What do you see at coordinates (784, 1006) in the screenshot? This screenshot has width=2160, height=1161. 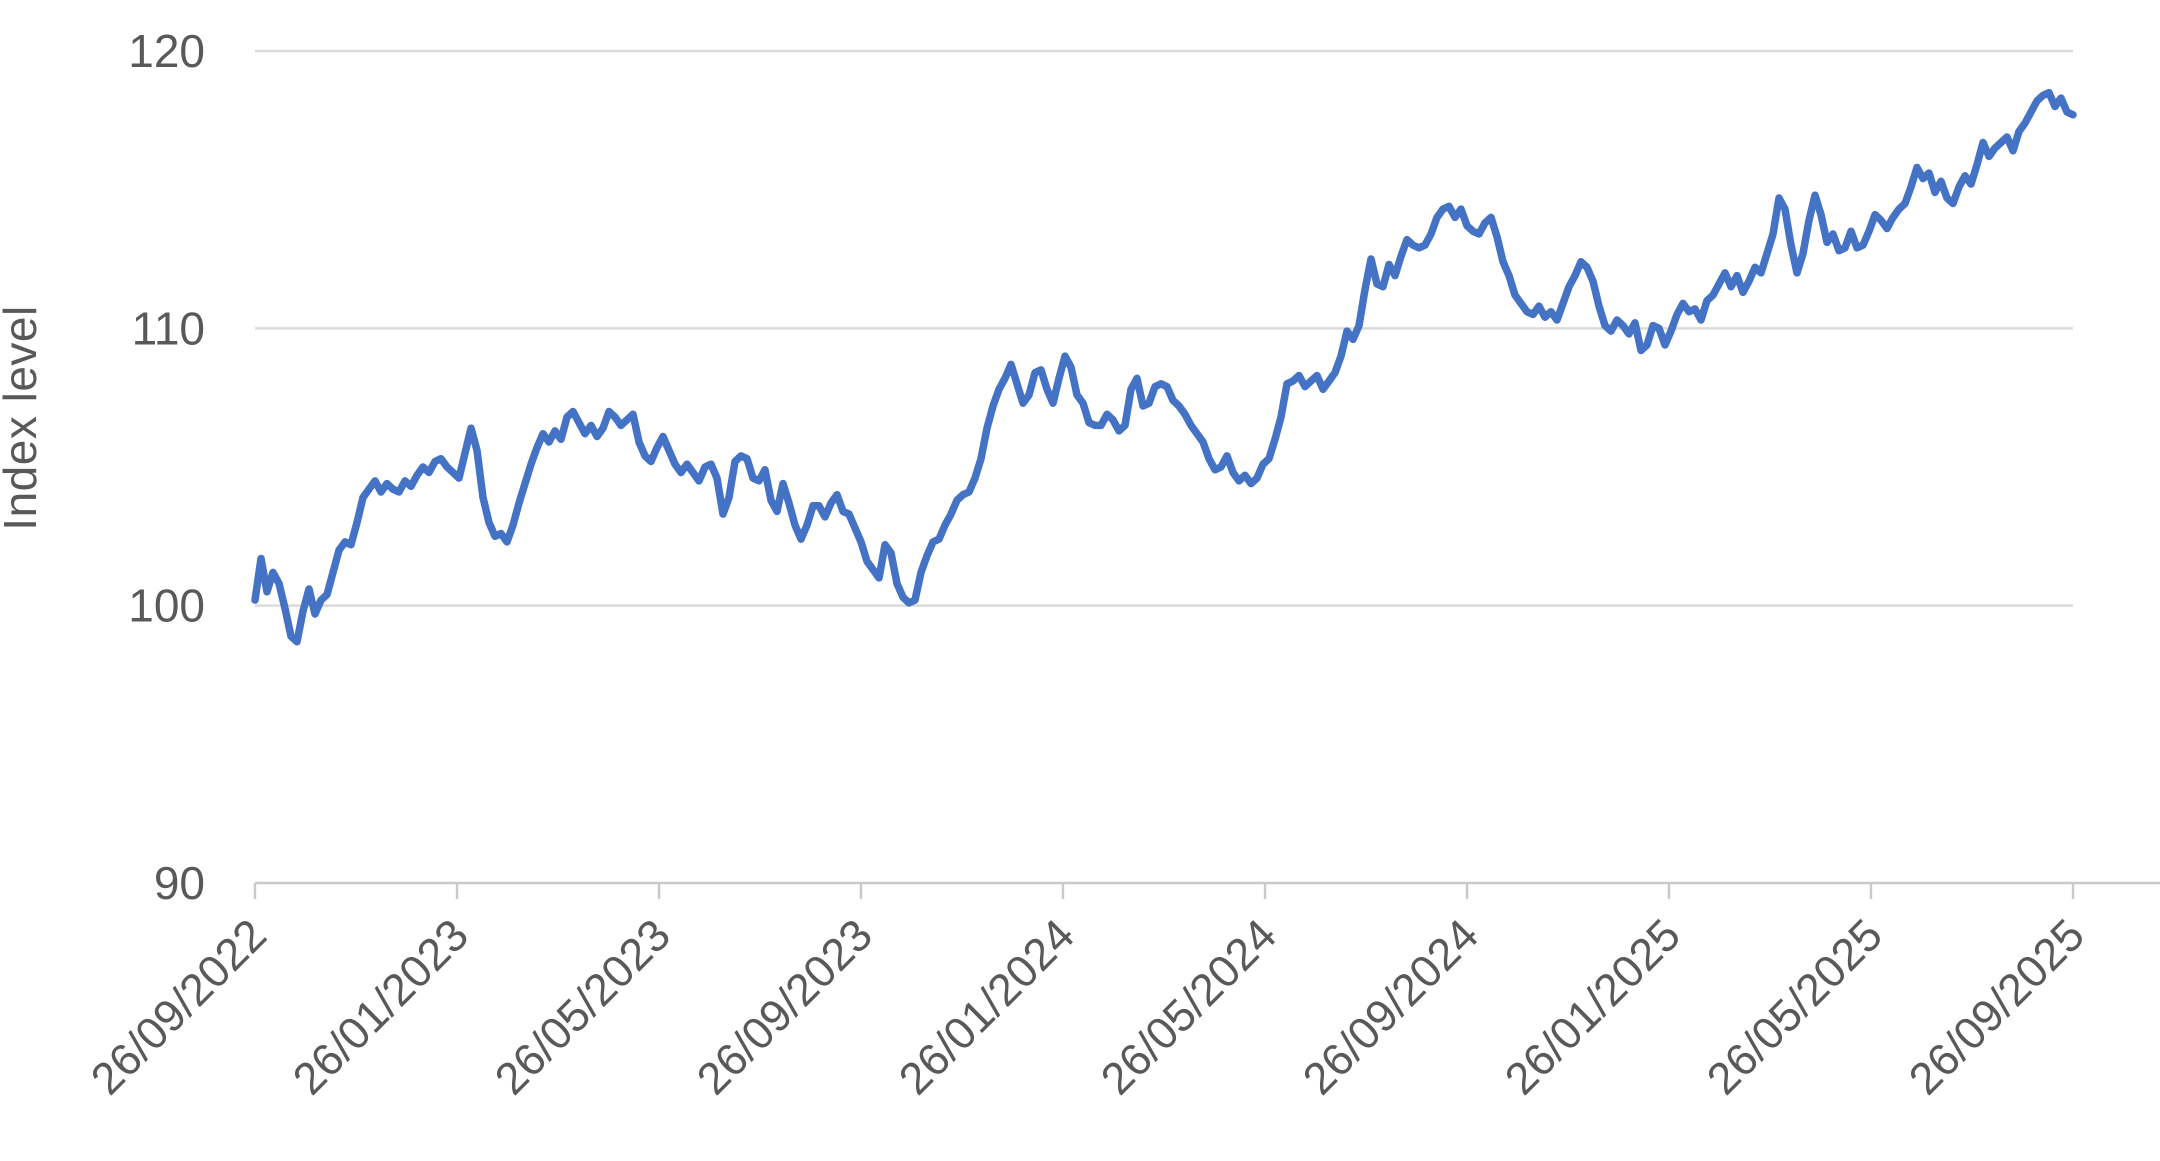 I see `x-tick-label: 26/09/2023` at bounding box center [784, 1006].